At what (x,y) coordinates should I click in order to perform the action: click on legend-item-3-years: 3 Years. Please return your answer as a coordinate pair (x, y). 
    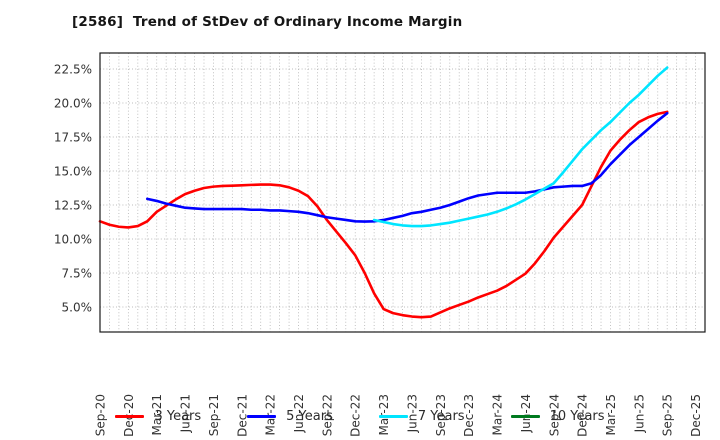
    Looking at the image, I should click on (158, 416).